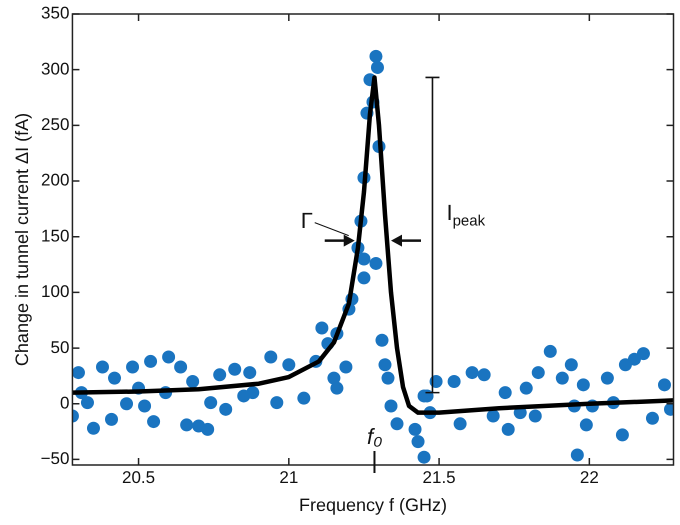 The width and height of the screenshot is (680, 525). I want to click on x-tick-label: 21.5, so click(439, 477).